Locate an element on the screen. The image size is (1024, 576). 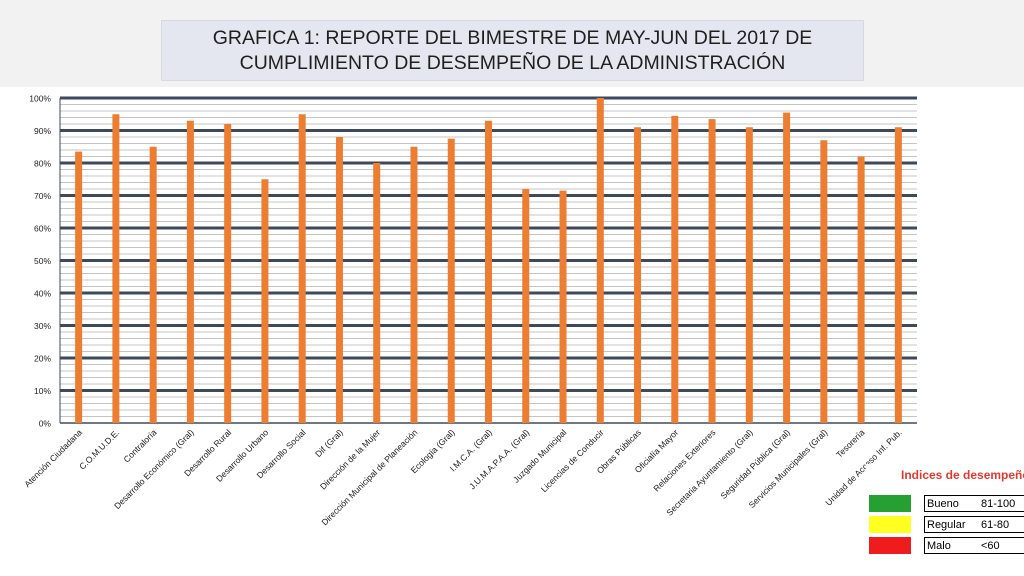
y-tick-label: 60% is located at coordinates (42, 229).